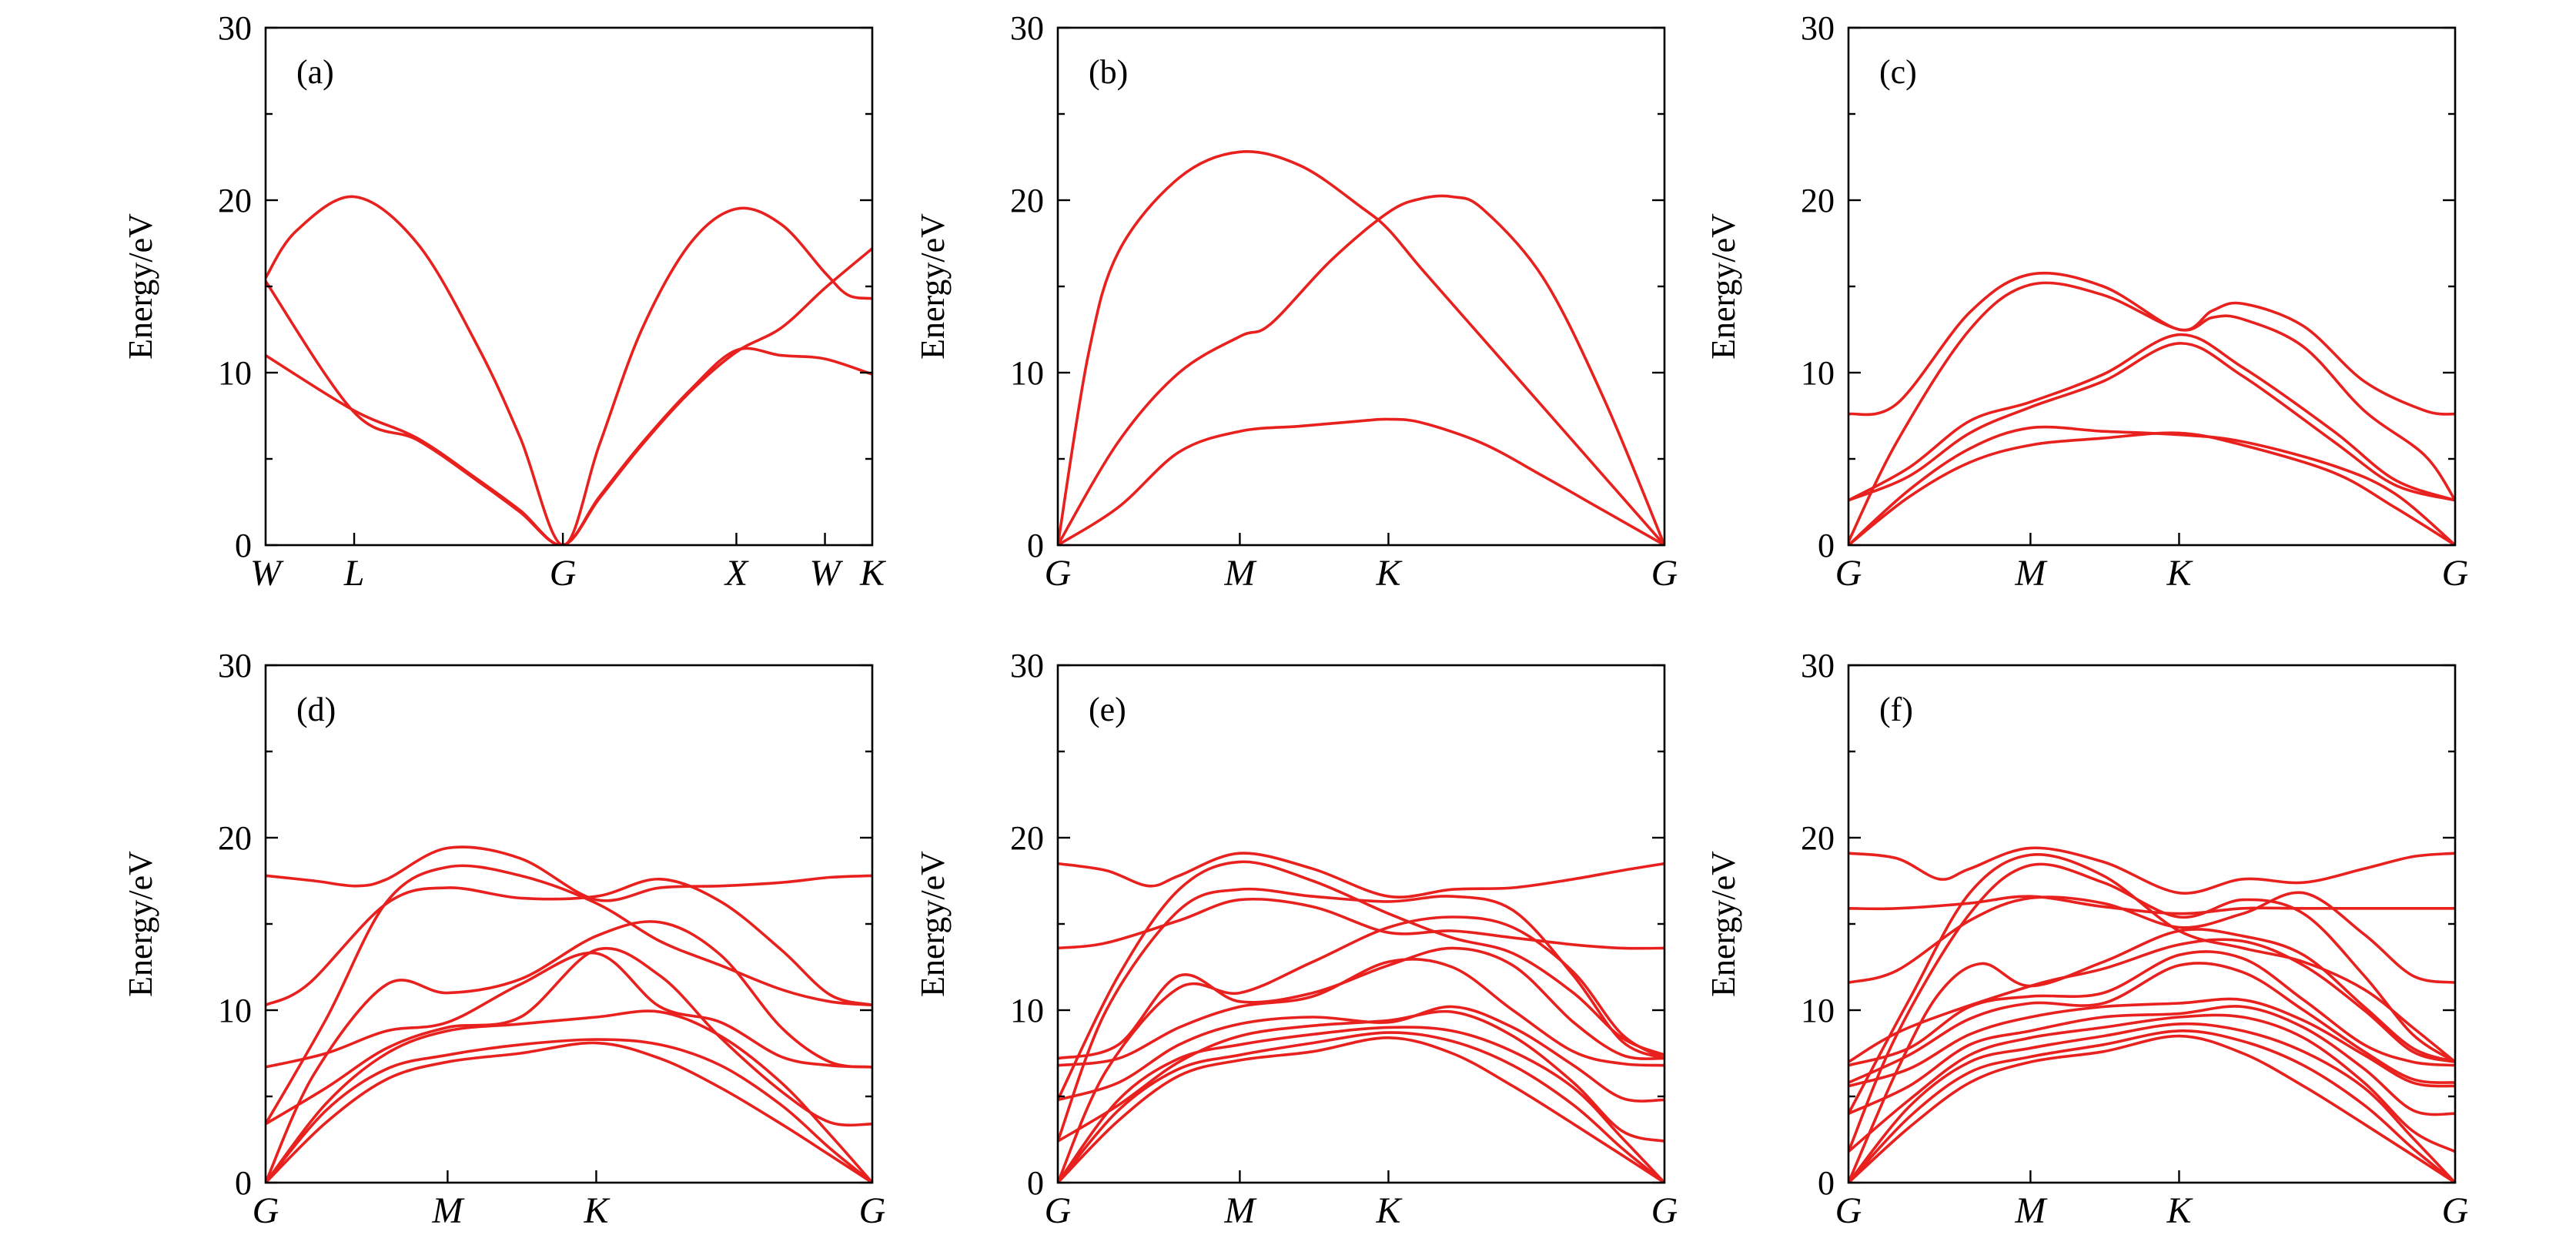 This screenshot has width=2576, height=1235. I want to click on band-panel-6: 0 10 20 30 G M K G Energy/eV (f), so click(2086, 939).